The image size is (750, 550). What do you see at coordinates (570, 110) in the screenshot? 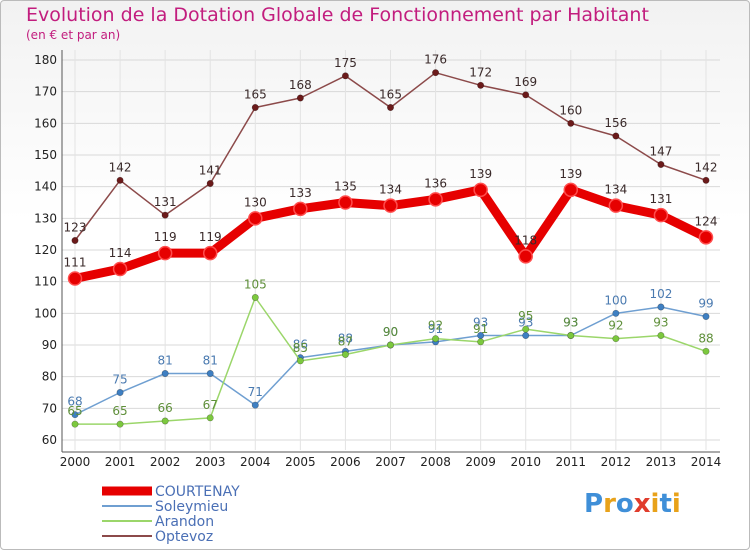
I see `data-label-optevoz: 160` at bounding box center [570, 110].